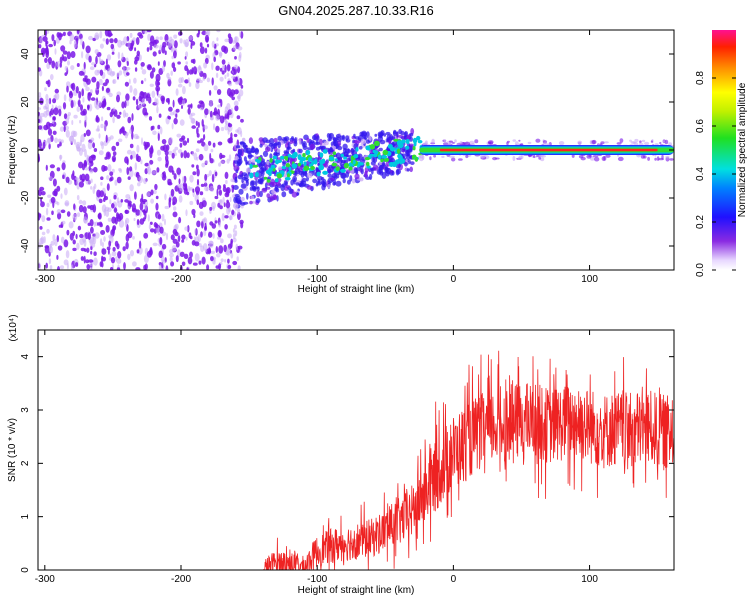 The height and width of the screenshot is (605, 750). I want to click on carrier-band, so click(548, 150).